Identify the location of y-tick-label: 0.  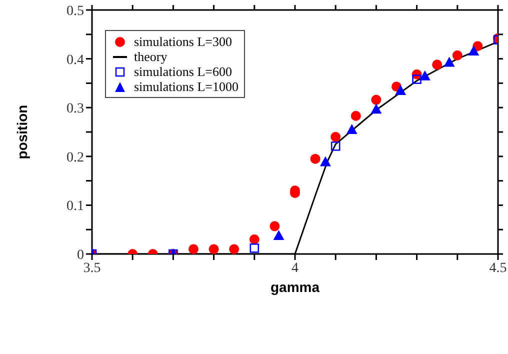
(80, 255).